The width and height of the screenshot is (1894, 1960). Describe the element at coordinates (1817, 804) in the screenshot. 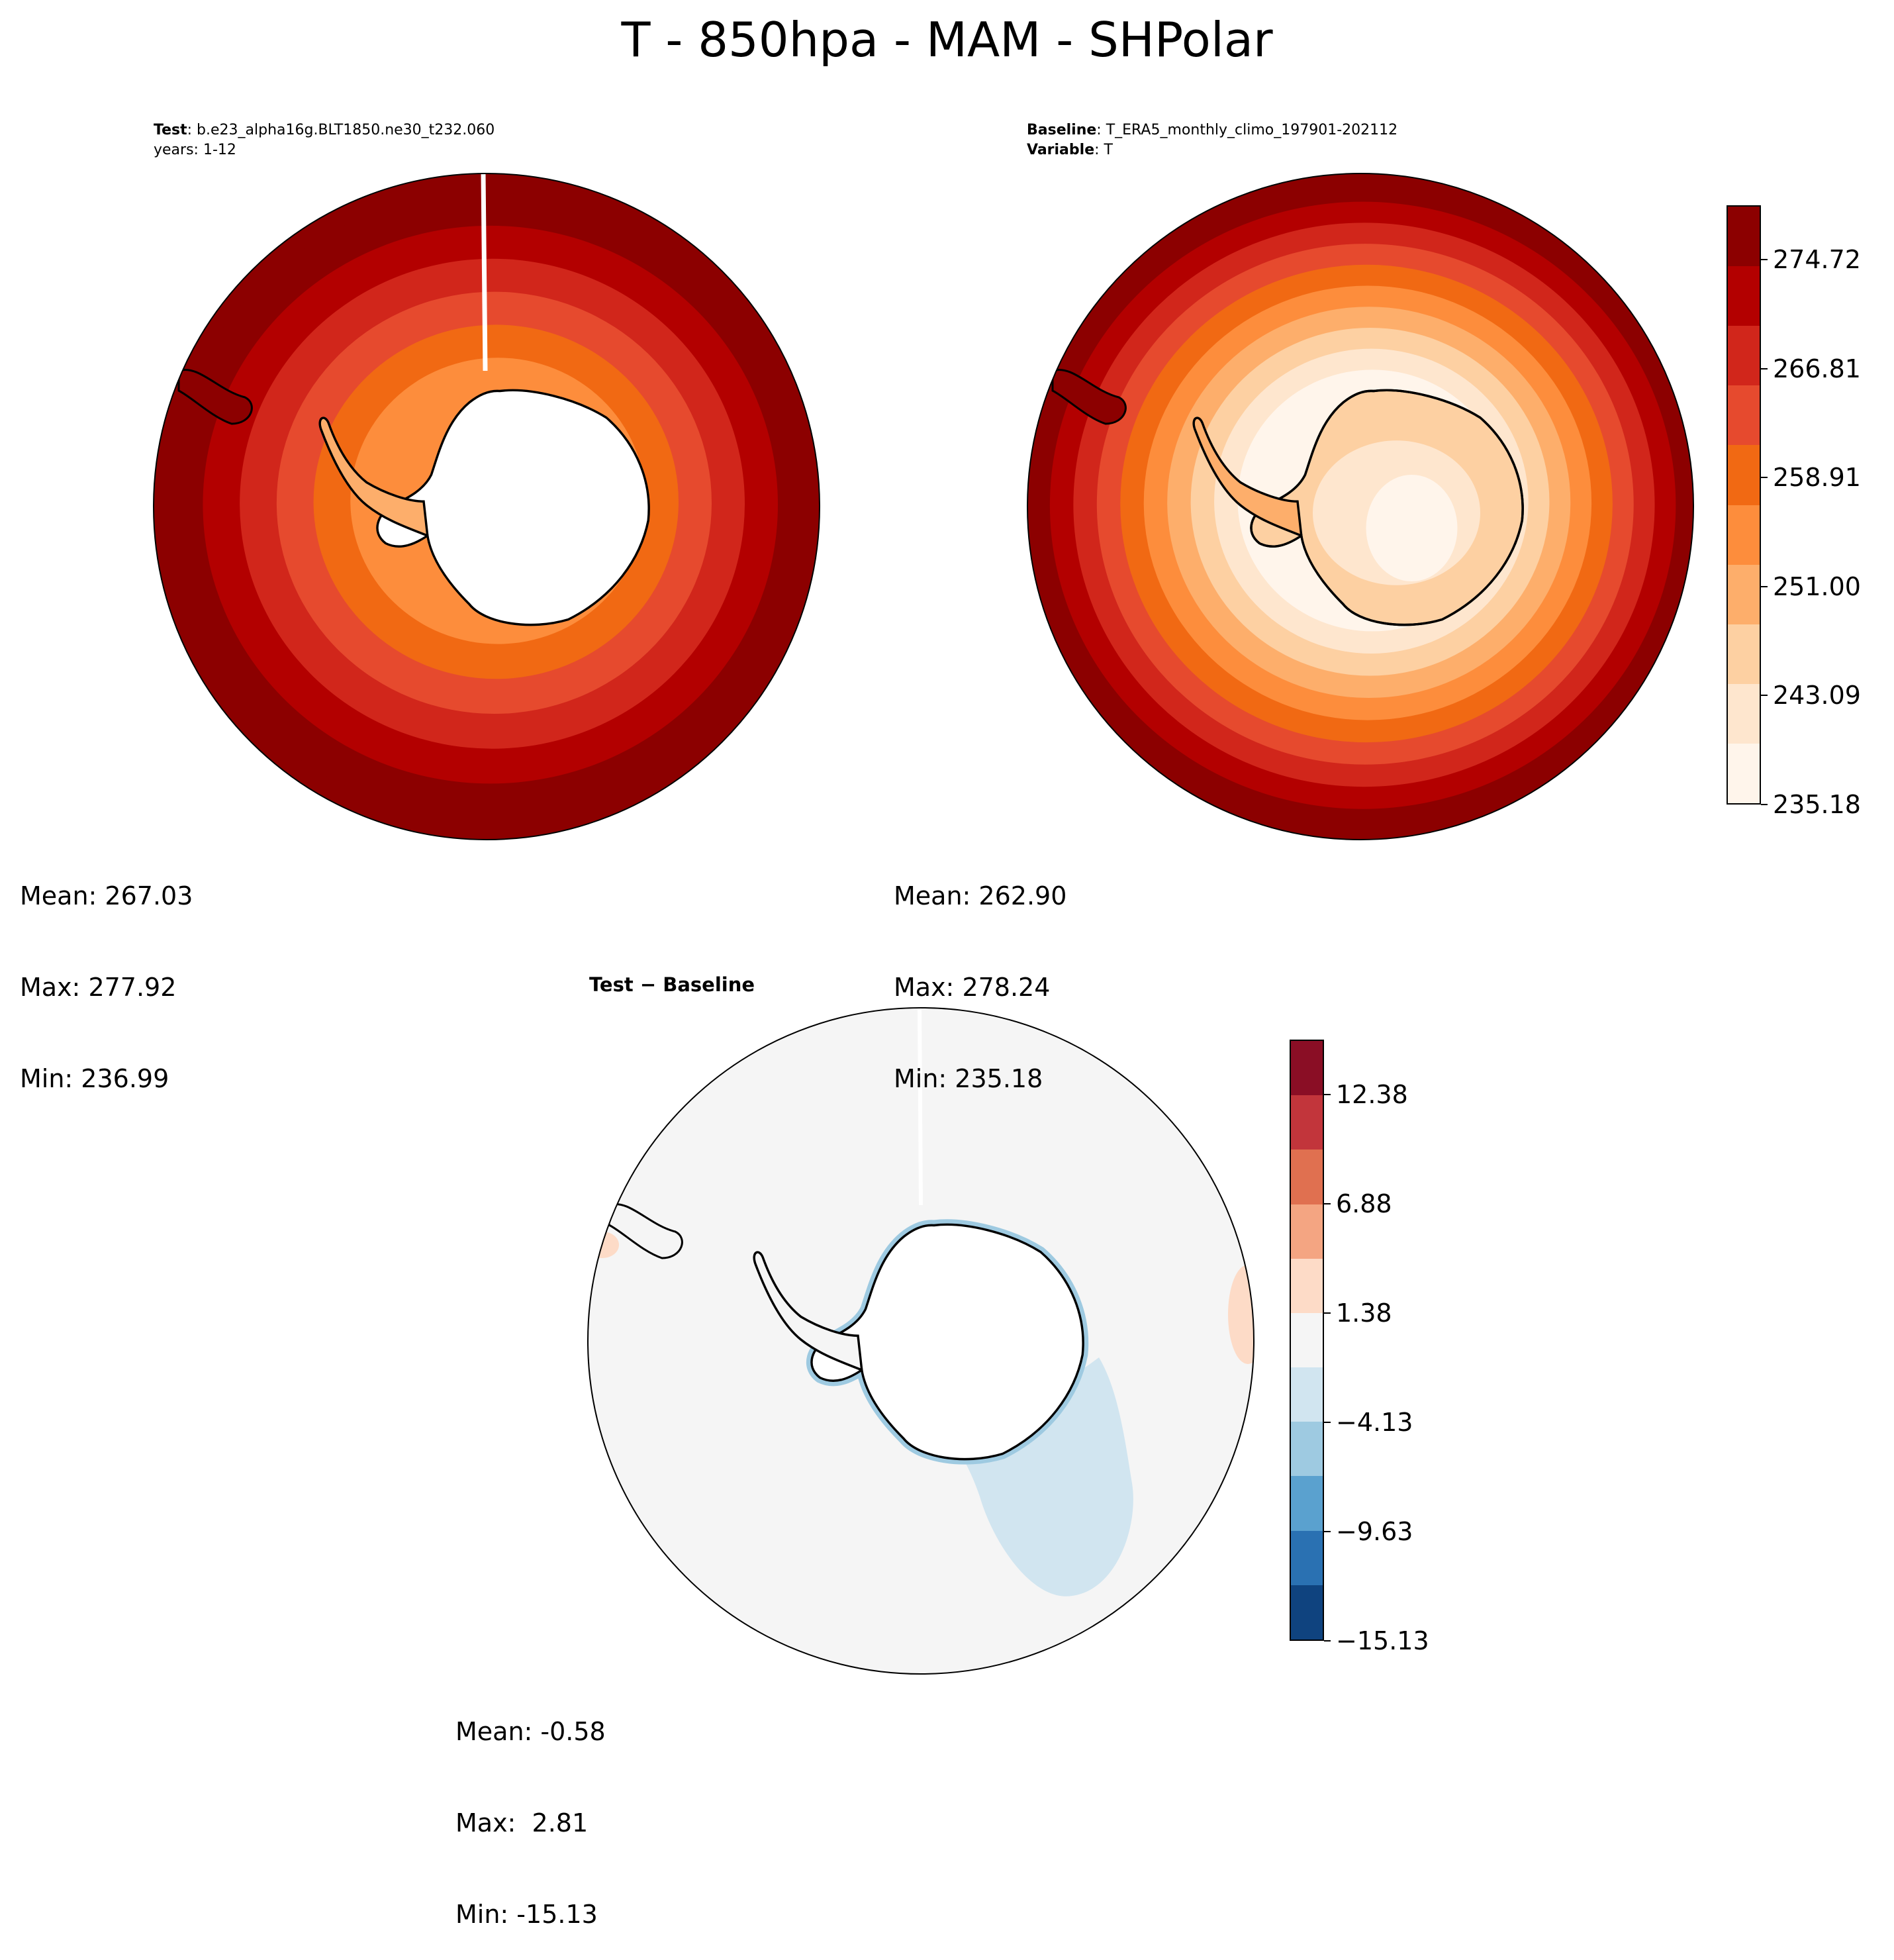

I see `colorbar-tick-label: 235.18` at that location.